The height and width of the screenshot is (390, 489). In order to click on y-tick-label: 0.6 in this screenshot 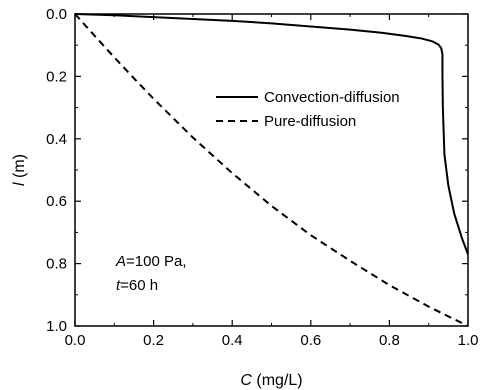, I will do `click(56, 201)`.